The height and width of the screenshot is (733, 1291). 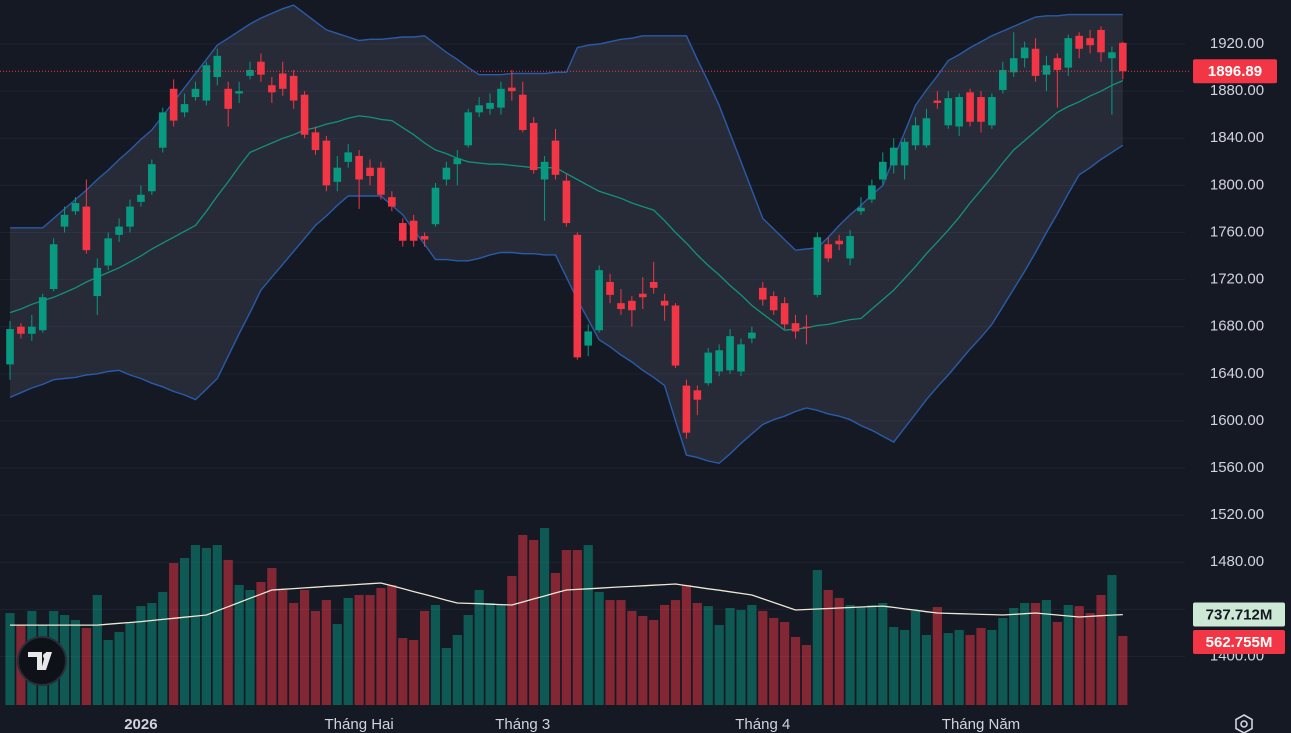 I want to click on settings-center, so click(x=1244, y=724).